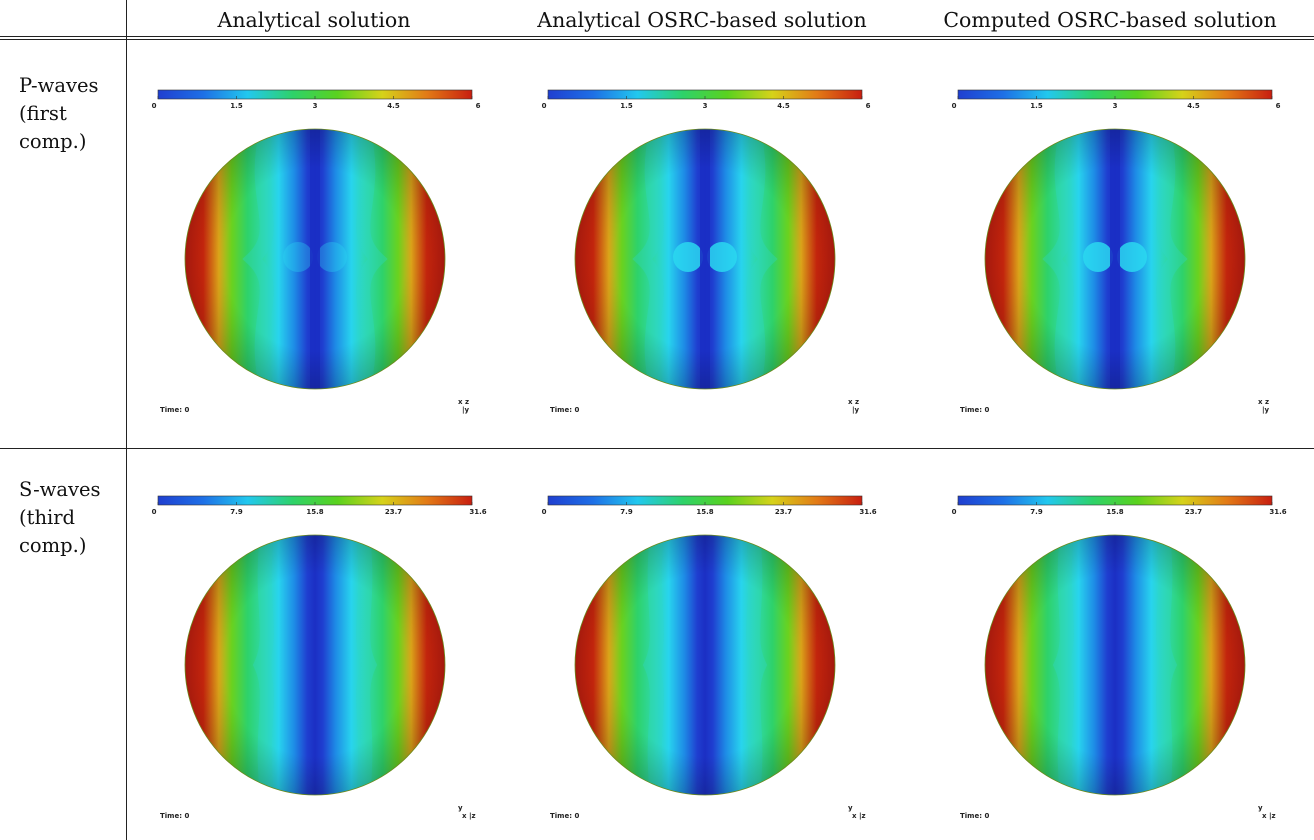 The width and height of the screenshot is (1314, 840). Describe the element at coordinates (126, 420) in the screenshot. I see `table-column-divider` at that location.